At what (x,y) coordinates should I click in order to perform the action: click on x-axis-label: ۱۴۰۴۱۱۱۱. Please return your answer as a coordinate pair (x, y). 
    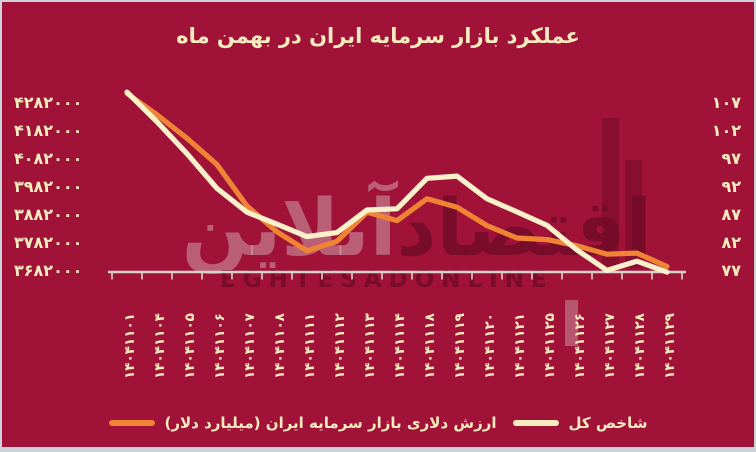
    Looking at the image, I should click on (310, 346).